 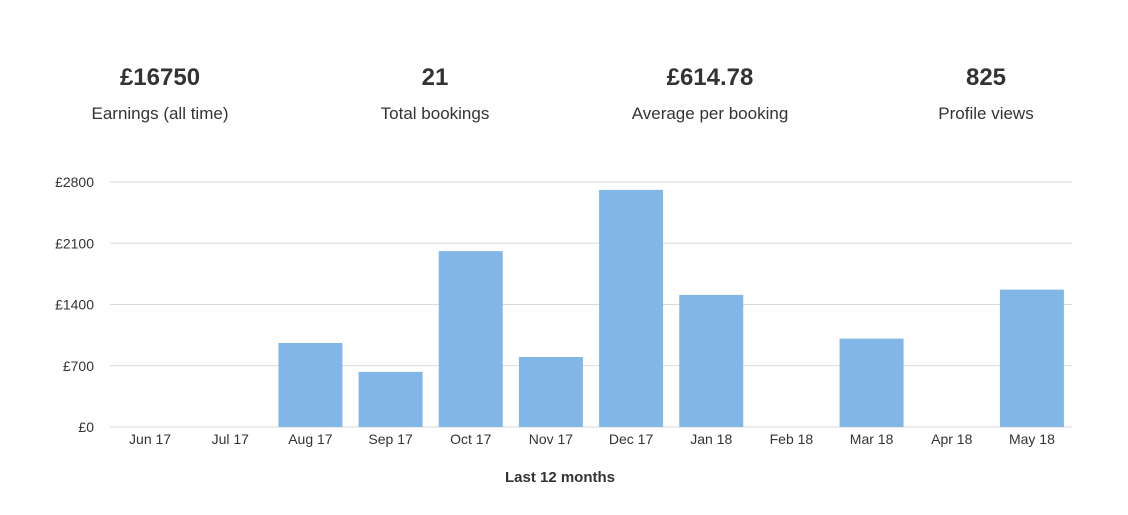 What do you see at coordinates (74, 243) in the screenshot?
I see `y-tick-label: £2100` at bounding box center [74, 243].